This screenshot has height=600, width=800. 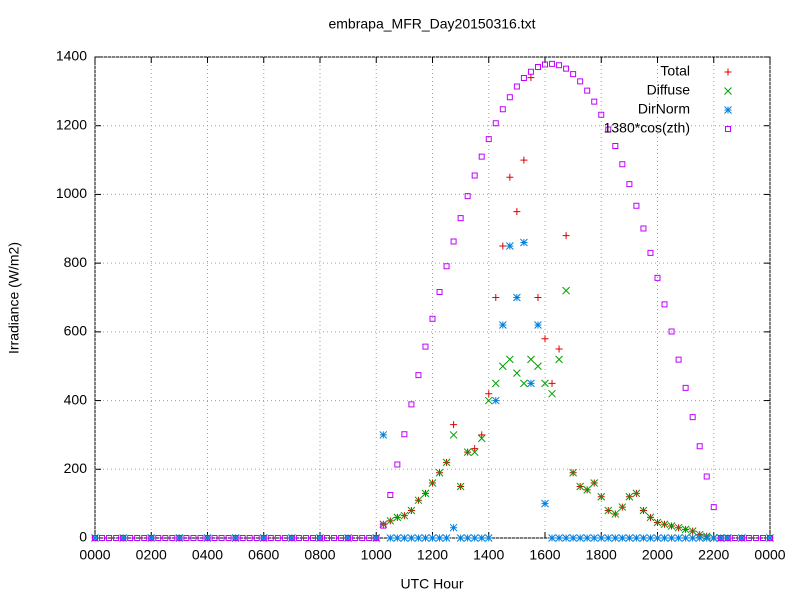 I want to click on y-tick-label: 1400, so click(x=71, y=56).